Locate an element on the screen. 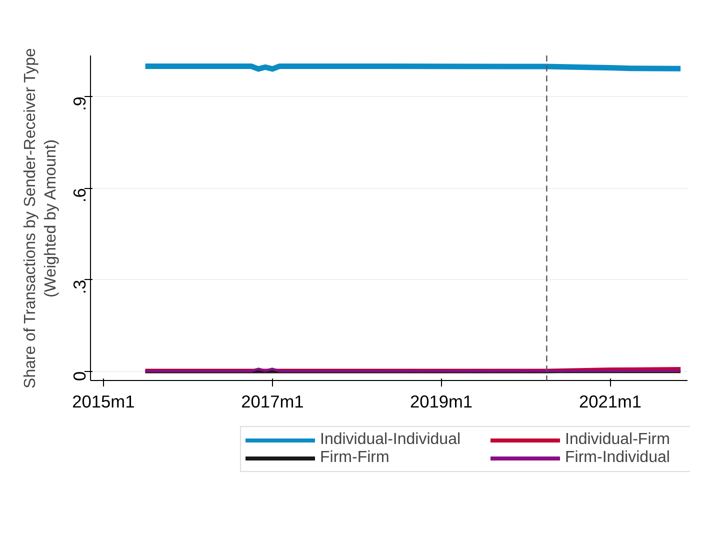  y-tick-label: .6 is located at coordinates (80, 195).